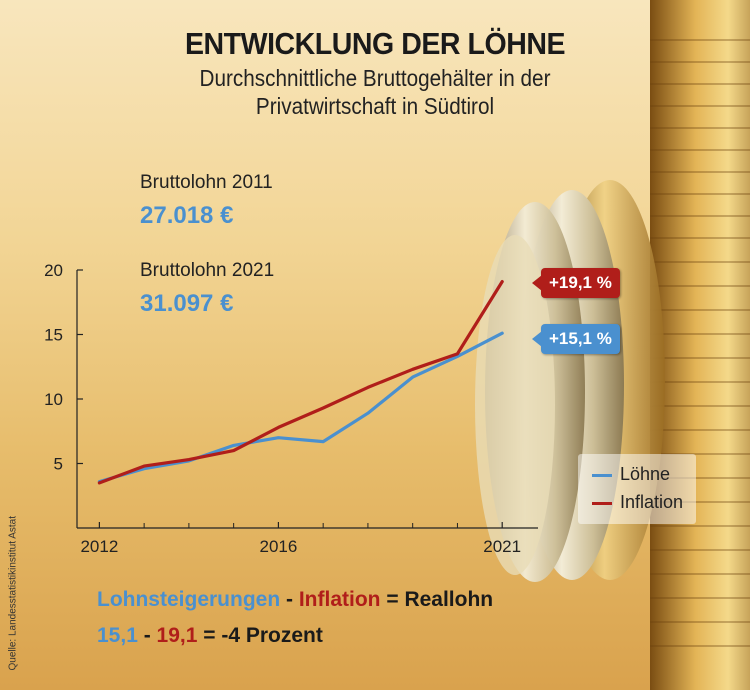  Describe the element at coordinates (300, 407) in the screenshot. I see `series-line-wages` at that location.